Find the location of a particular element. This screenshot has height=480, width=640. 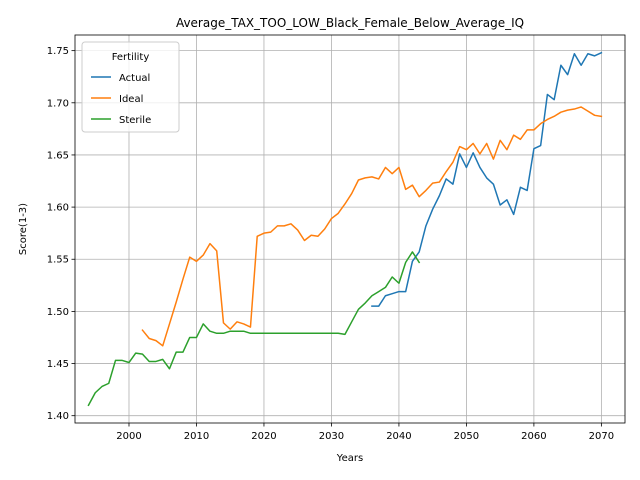

legend-frame is located at coordinates (130, 87).